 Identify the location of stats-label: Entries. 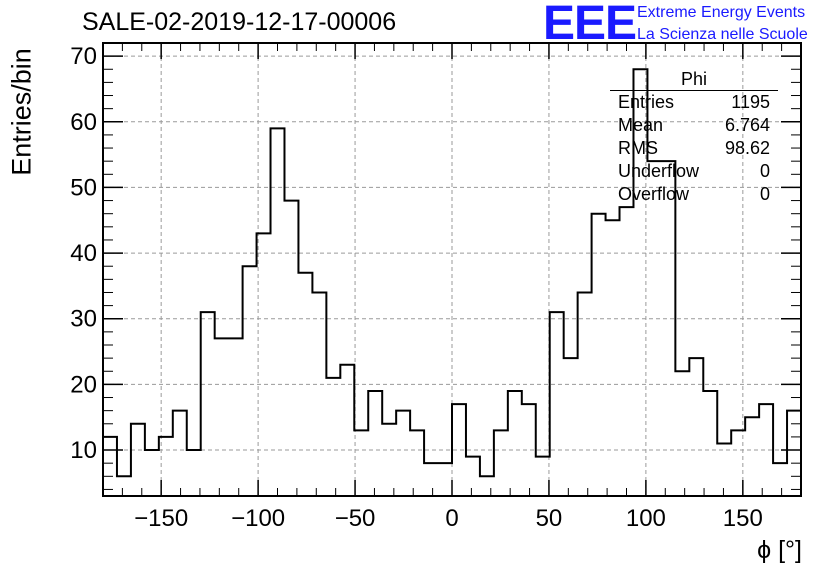
(646, 102).